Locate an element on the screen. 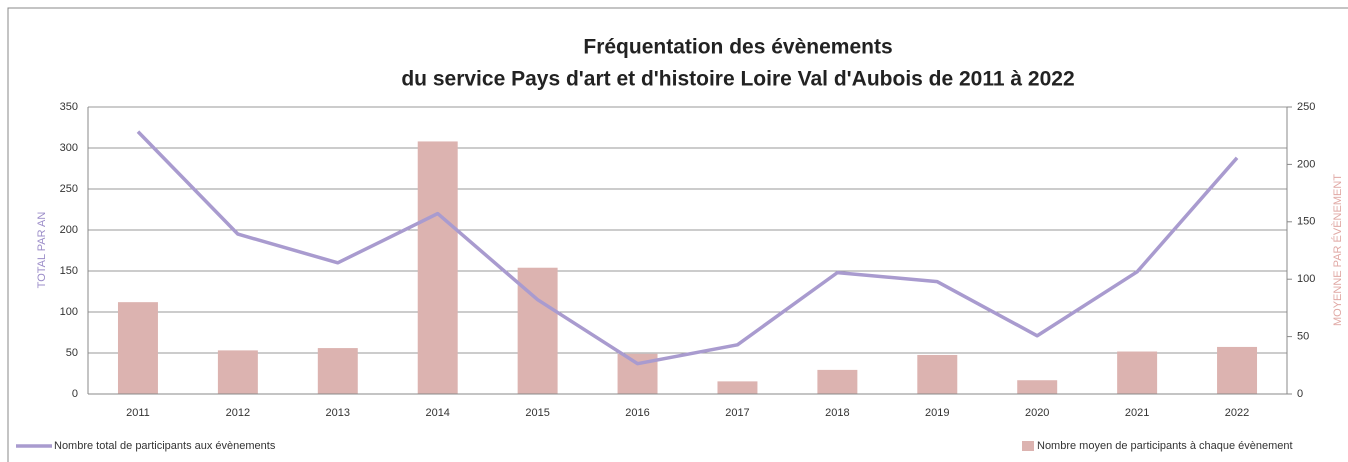 The height and width of the screenshot is (462, 1348). y2-tick-label: 250 is located at coordinates (1306, 107).